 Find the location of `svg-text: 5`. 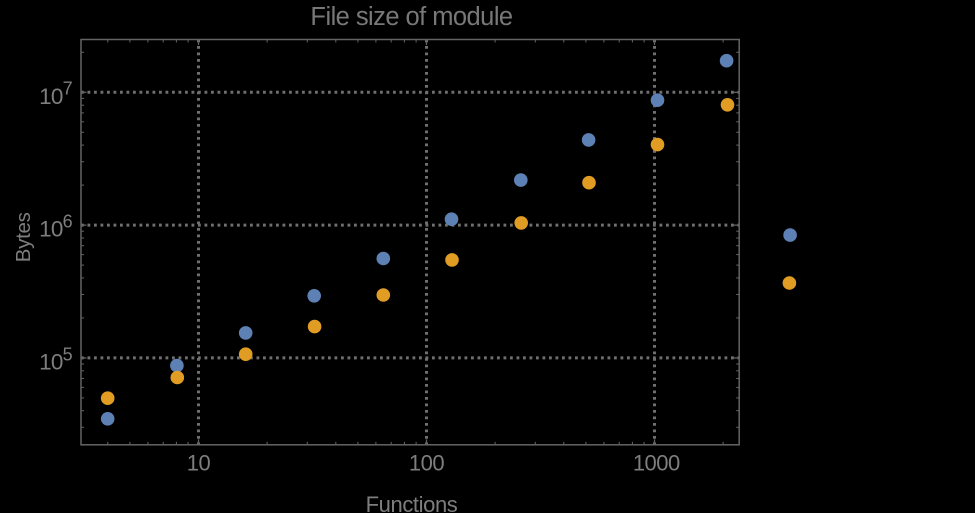

svg-text: 5 is located at coordinates (68, 354).